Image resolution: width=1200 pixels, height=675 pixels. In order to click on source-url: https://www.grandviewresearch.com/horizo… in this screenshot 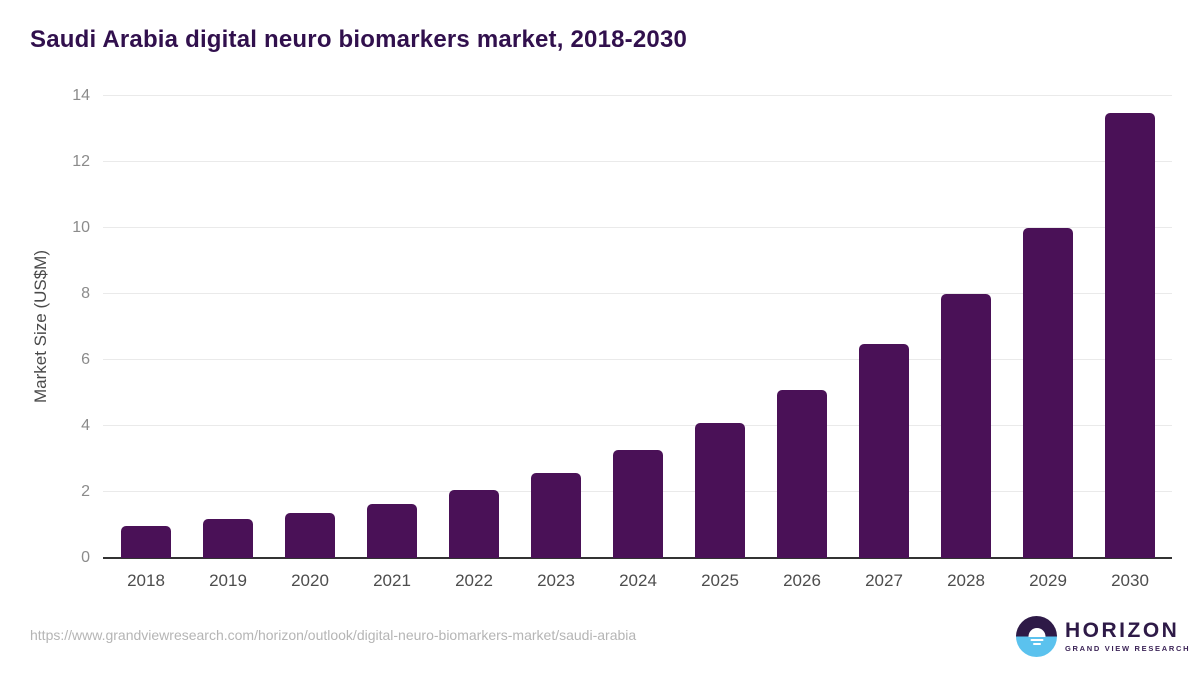, I will do `click(333, 635)`.